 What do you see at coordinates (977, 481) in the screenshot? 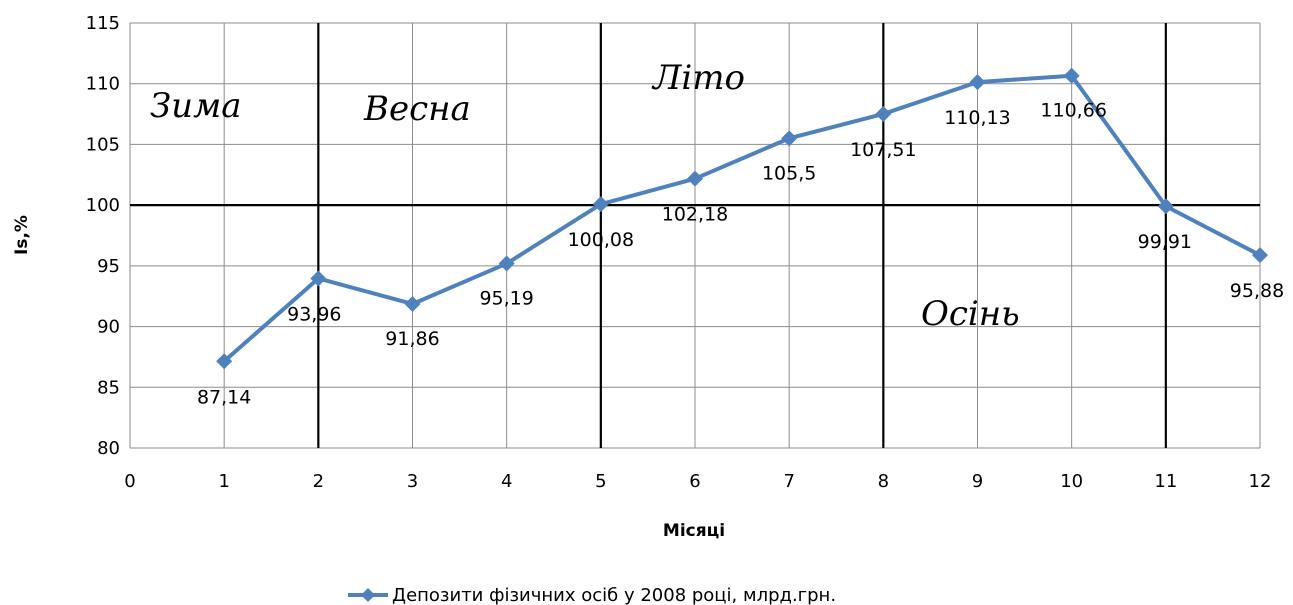
I see `x-tick-label: 9` at bounding box center [977, 481].